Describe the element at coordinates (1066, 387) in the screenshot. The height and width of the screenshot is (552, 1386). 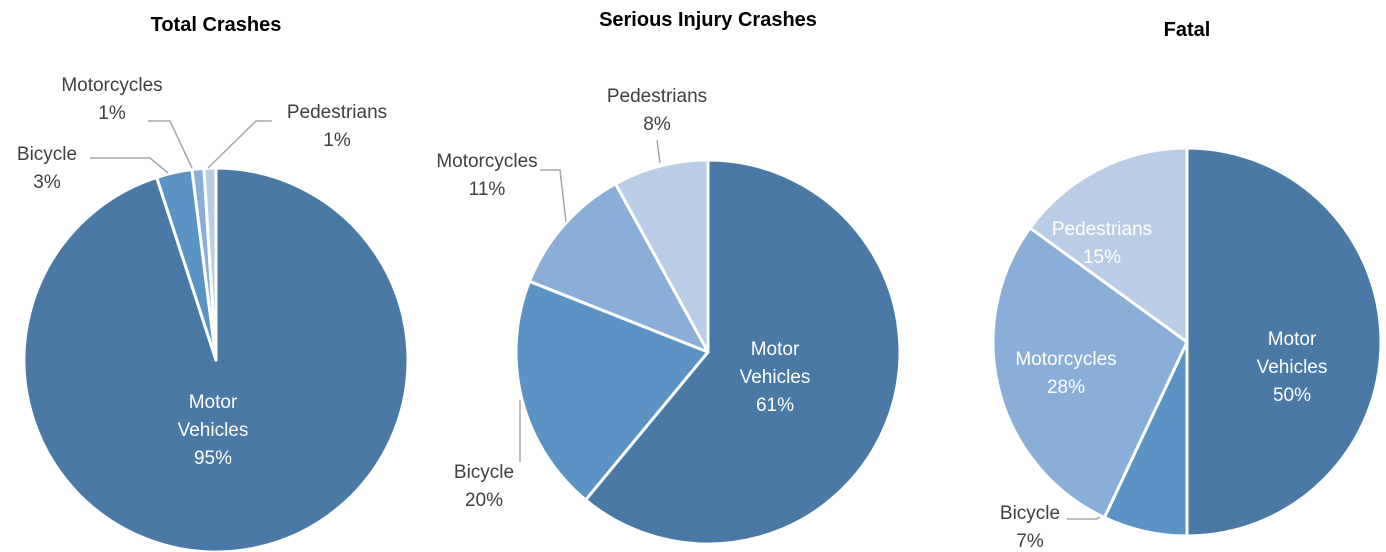
I see `value-label: 28%` at that location.